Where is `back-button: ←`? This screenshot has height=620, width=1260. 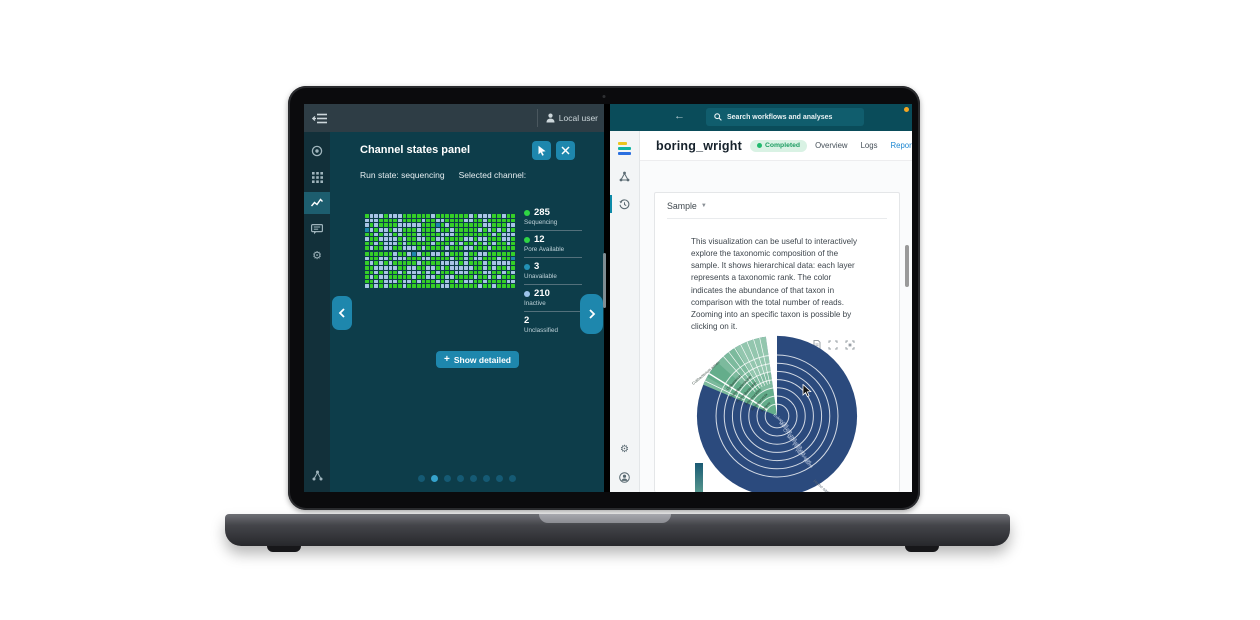
back-button: ← is located at coordinates (679, 116).